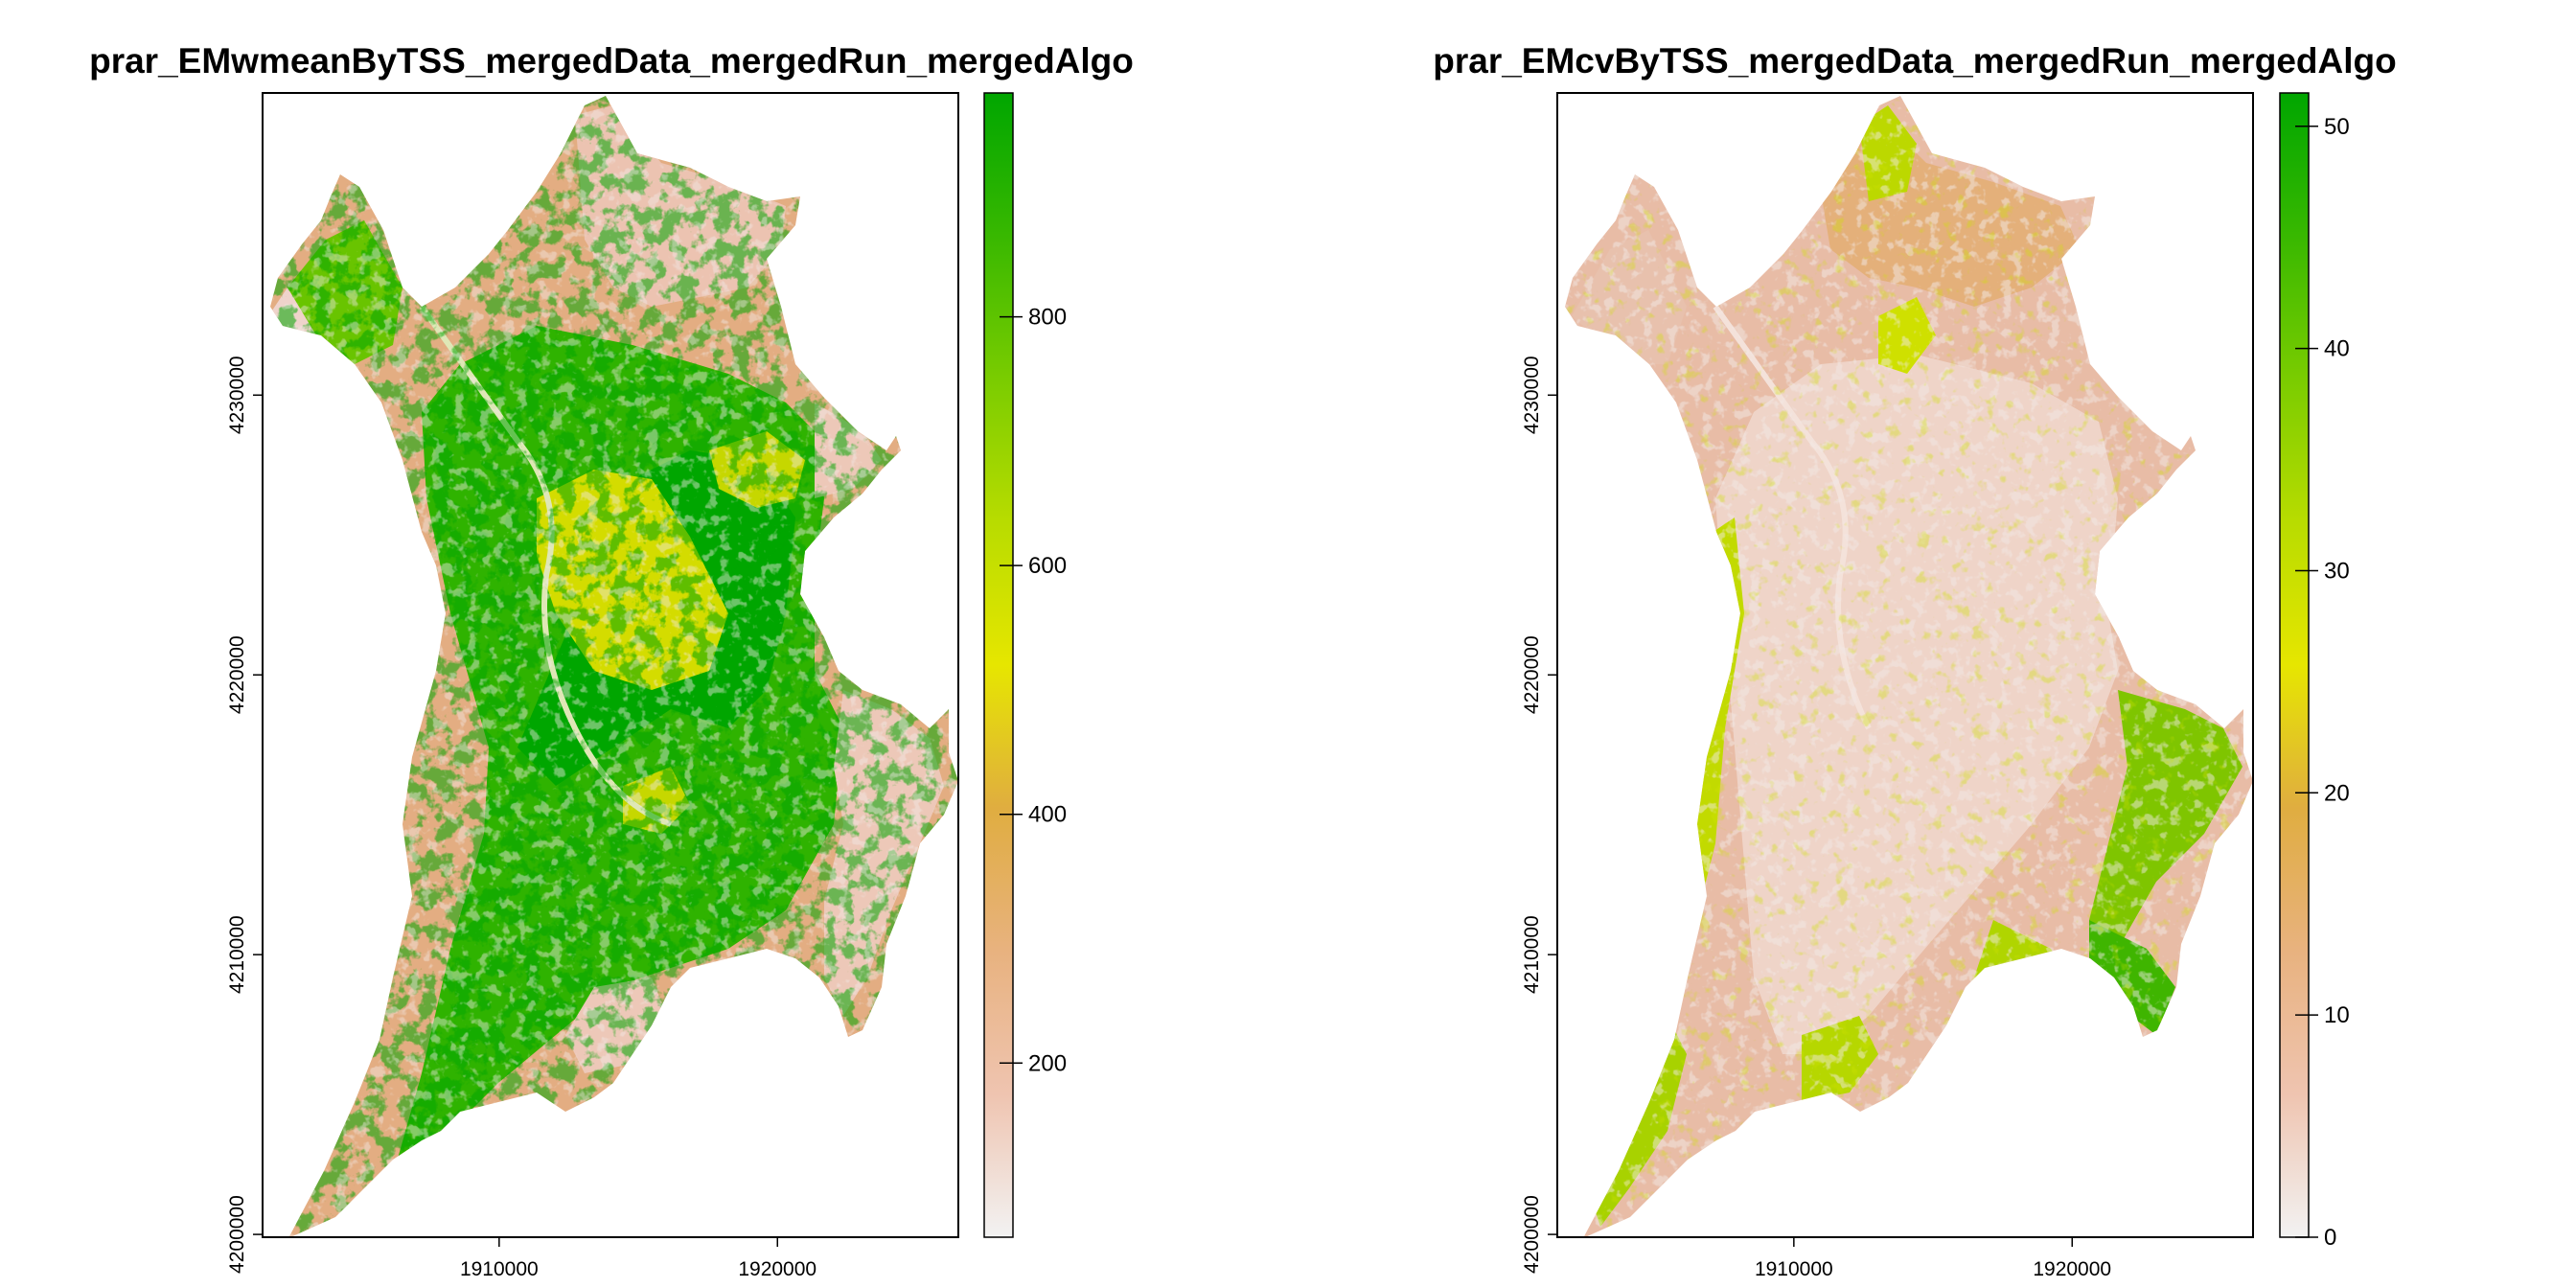 This screenshot has width=2576, height=1288. I want to click on colorbar-tick-label: 600, so click(1047, 566).